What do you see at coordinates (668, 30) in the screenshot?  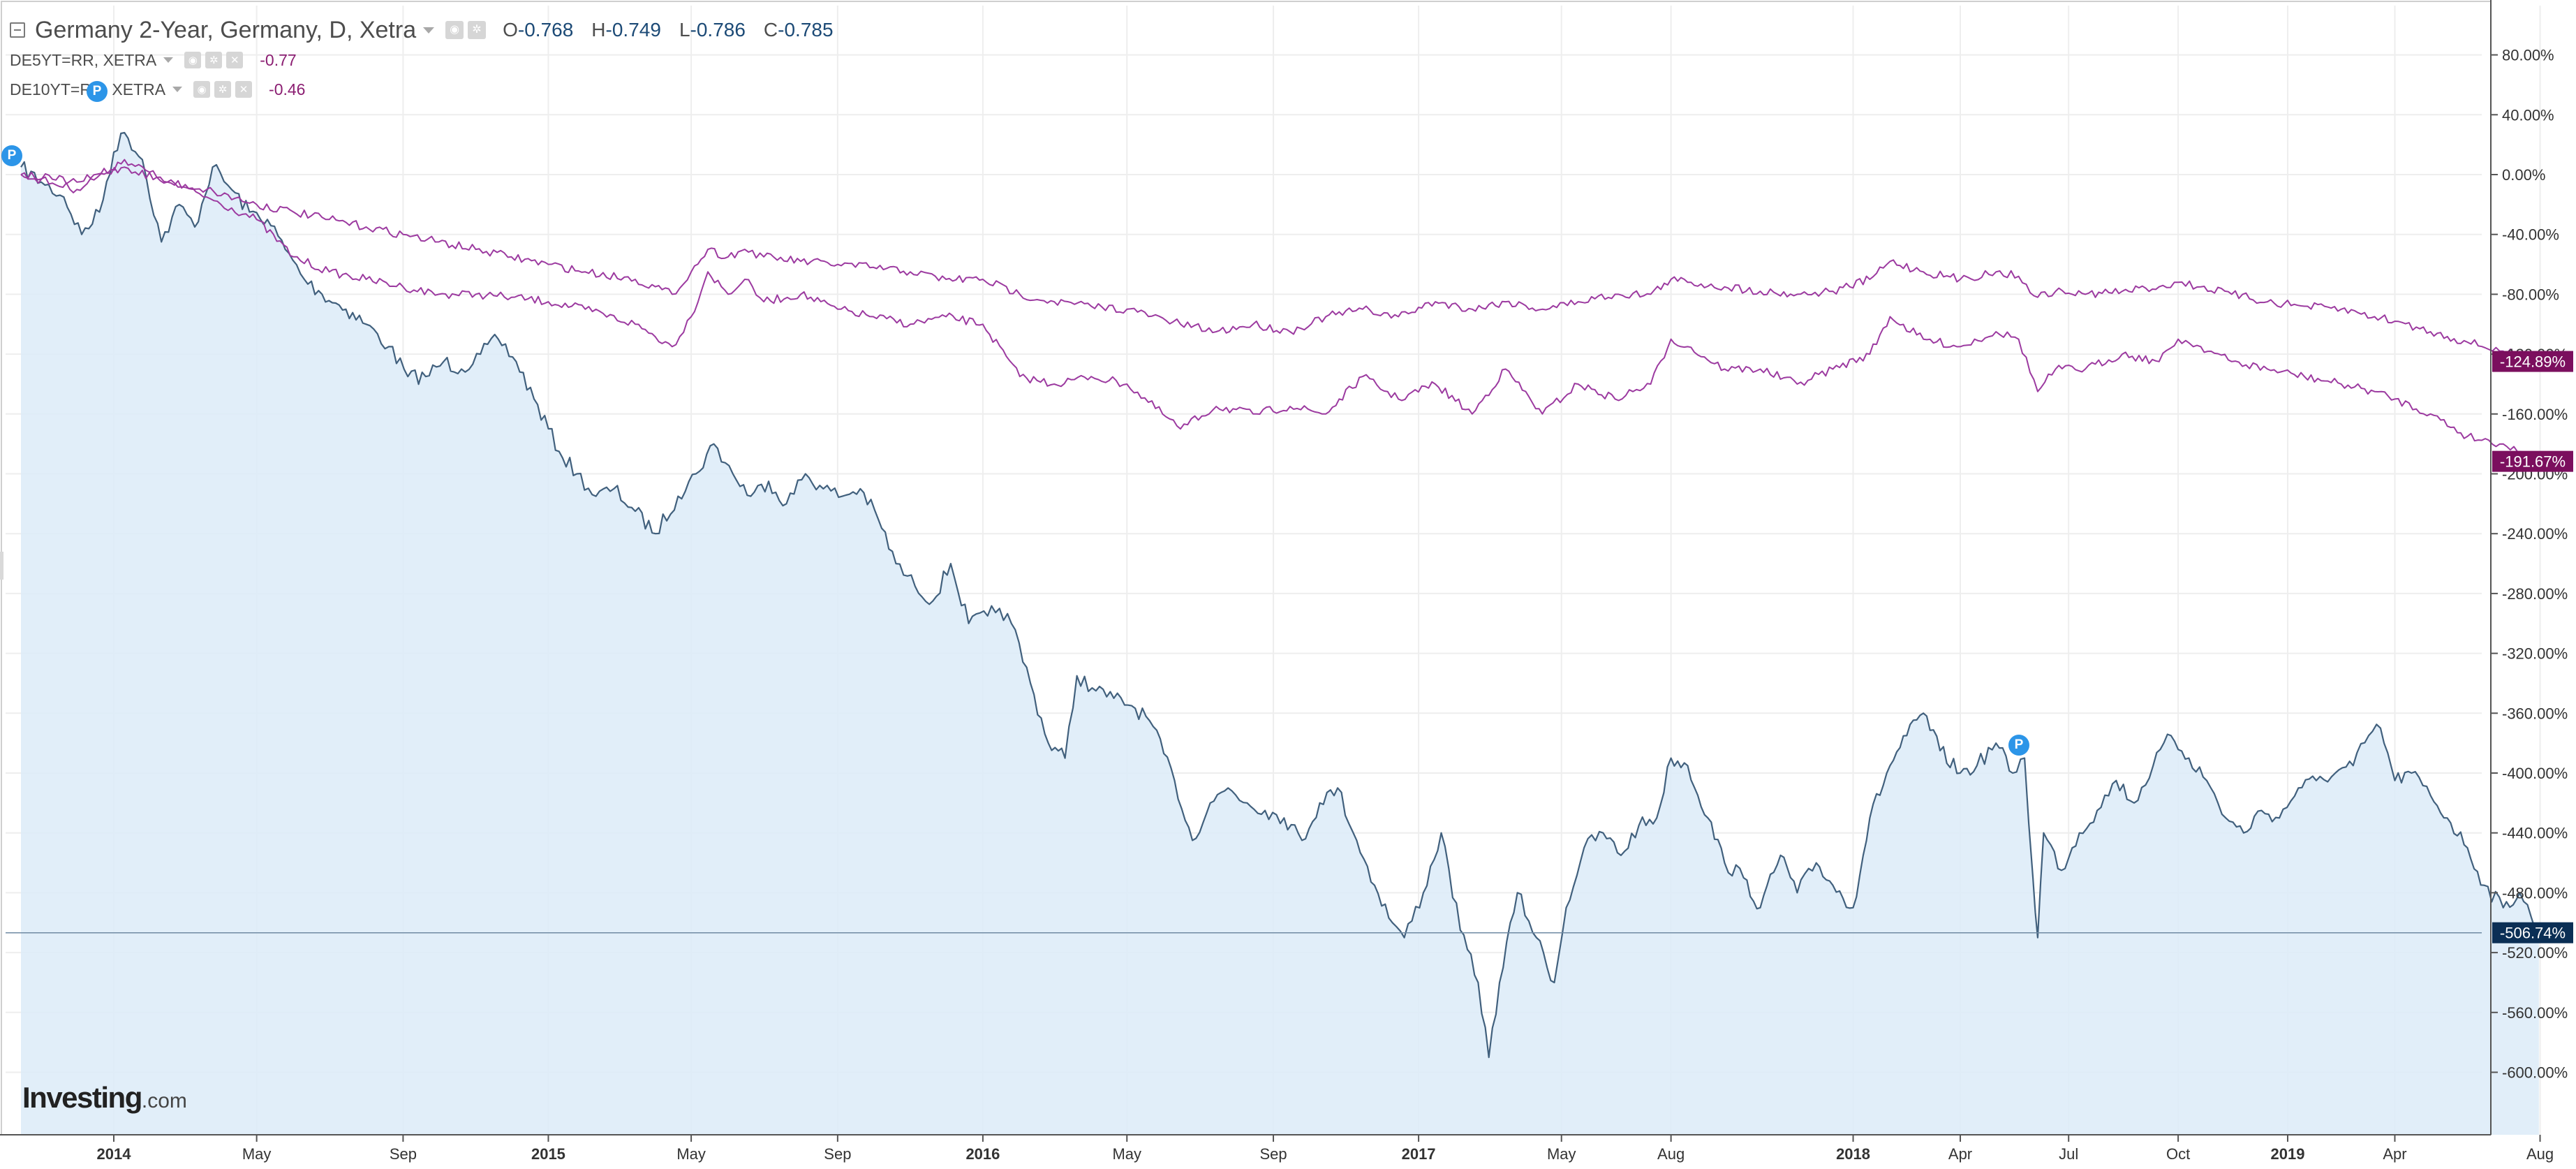 I see `ohlc-values: O-0.768 H-0.749 L-0.786 C-0.785` at bounding box center [668, 30].